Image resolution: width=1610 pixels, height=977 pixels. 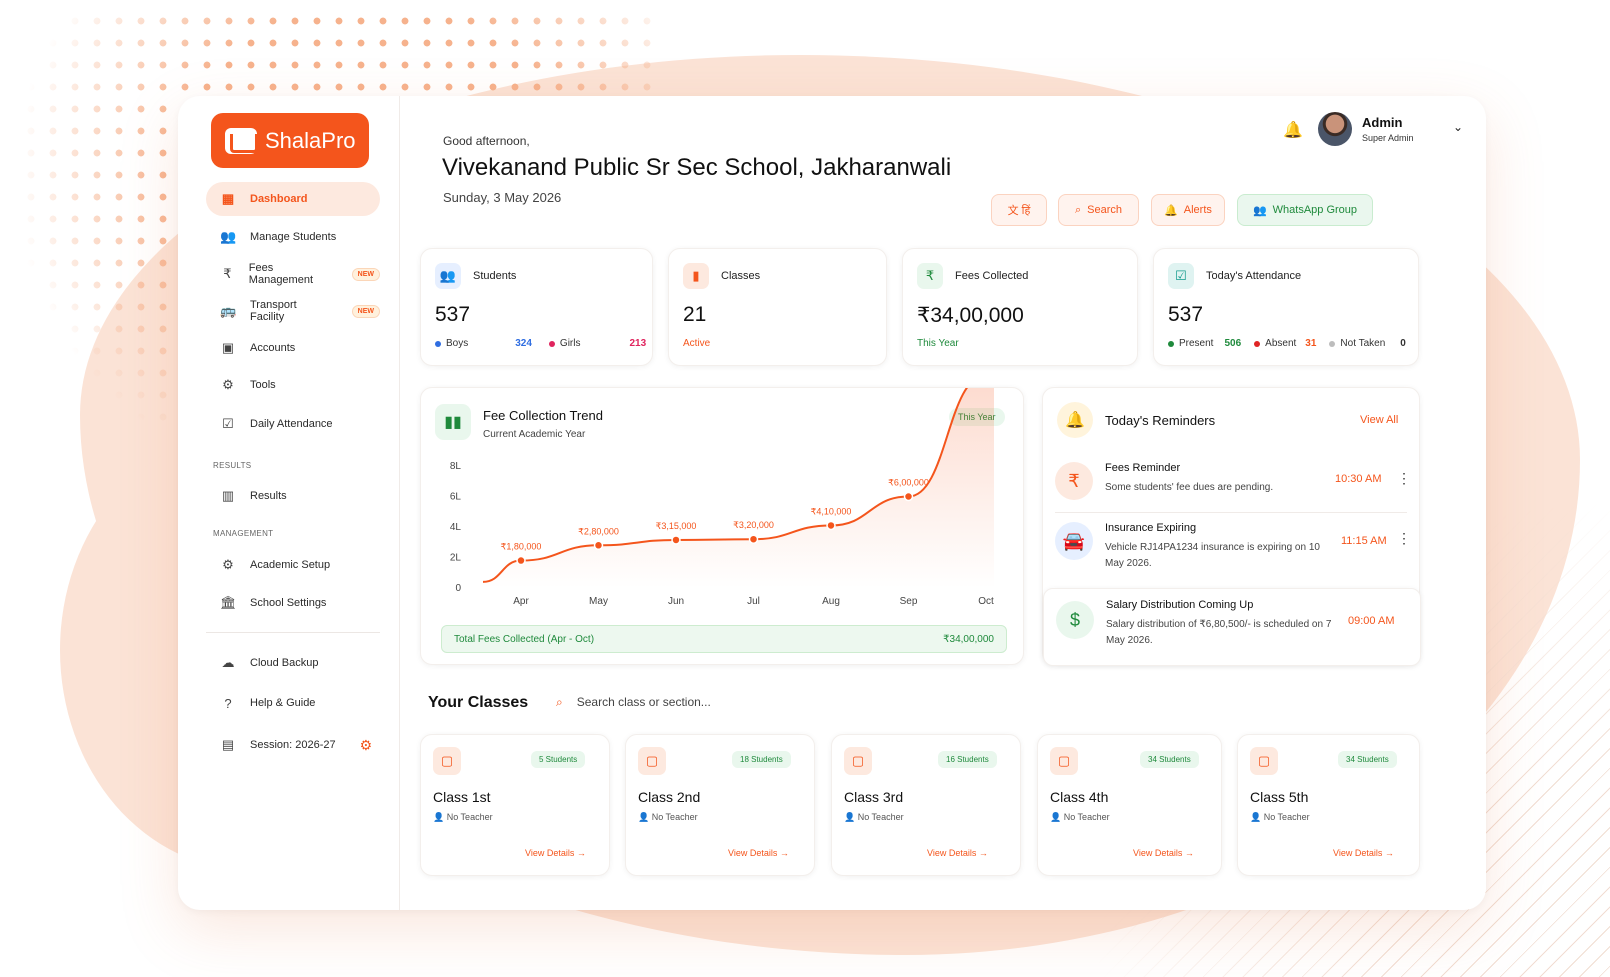 I want to click on sidebar-item-school-settings: 🏛 School Settings, so click(x=293, y=603).